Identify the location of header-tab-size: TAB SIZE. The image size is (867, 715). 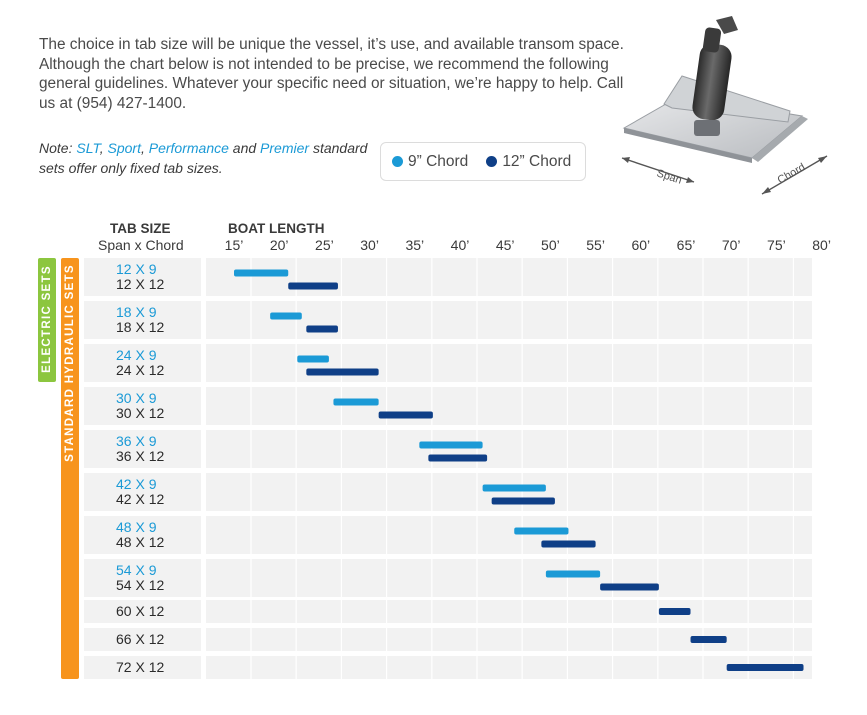
(140, 228).